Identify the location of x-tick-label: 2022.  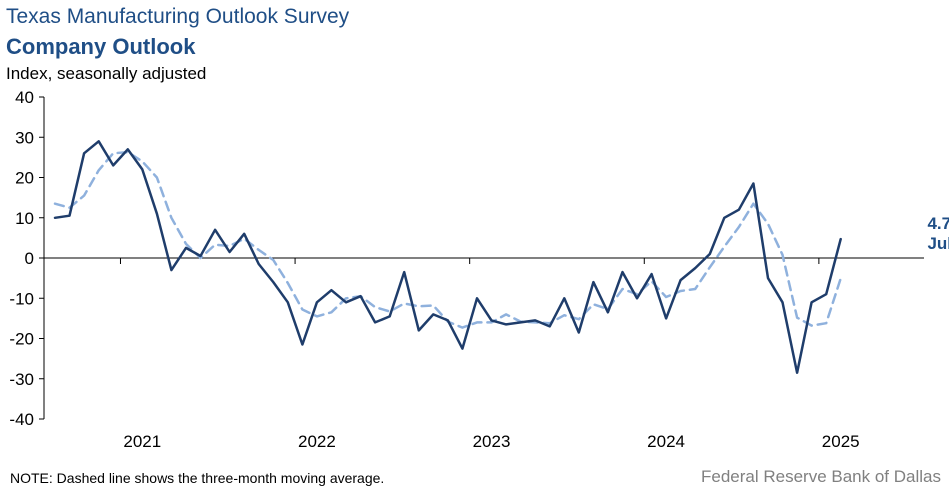
(317, 441).